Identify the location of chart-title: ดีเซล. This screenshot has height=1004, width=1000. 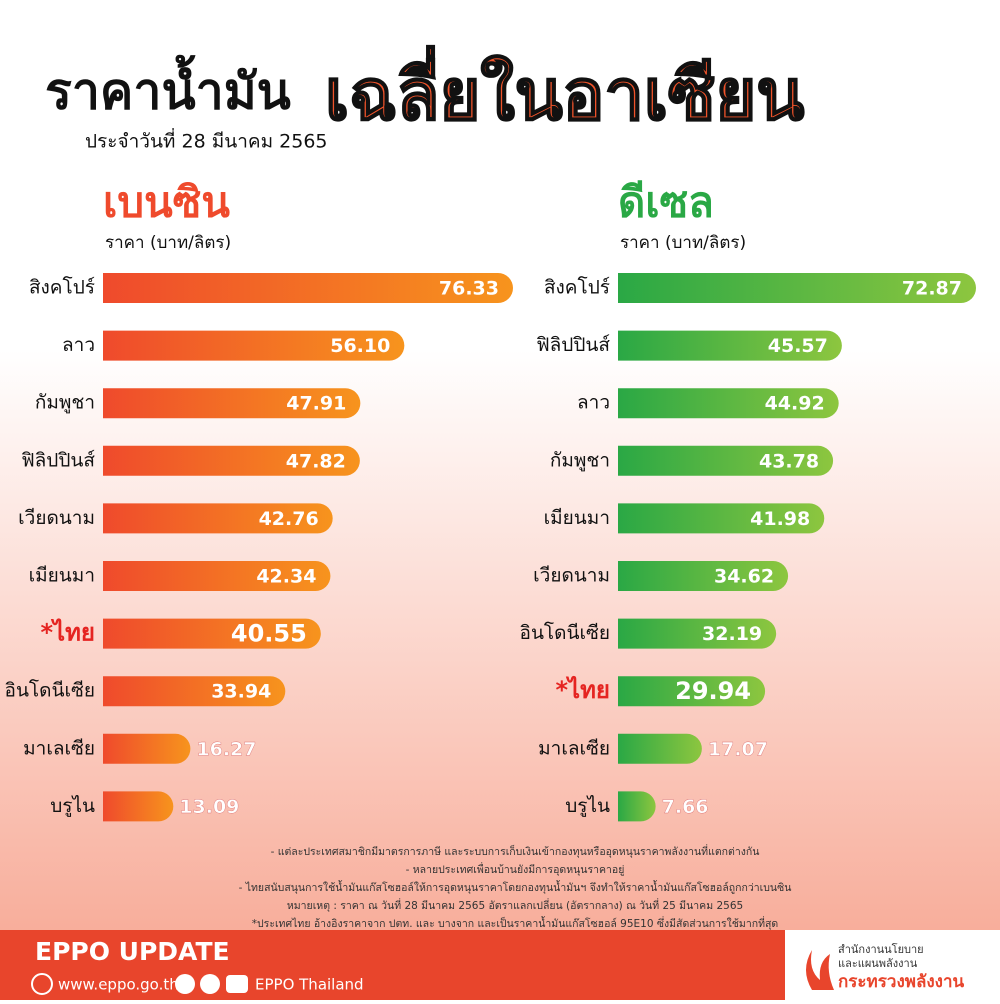
(666, 202).